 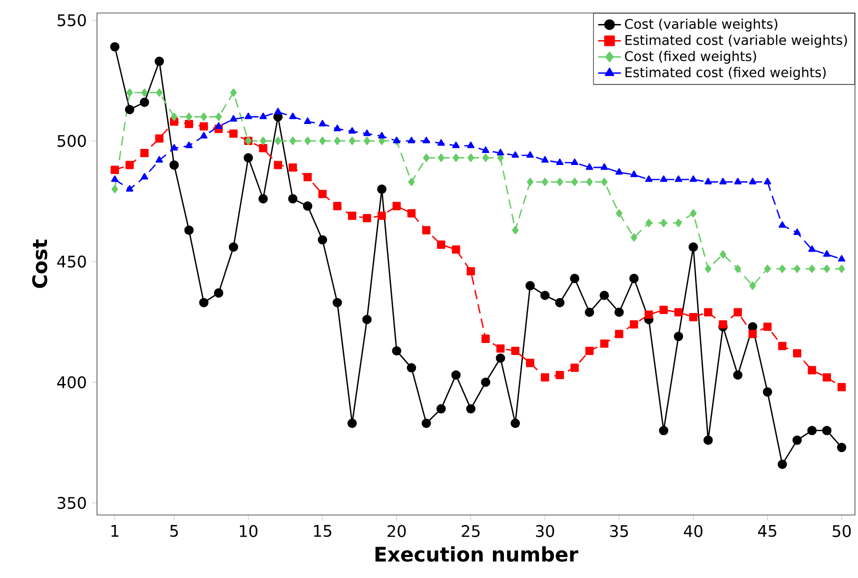 I want to click on legend-label: Cost (variable weights), so click(x=701, y=25).